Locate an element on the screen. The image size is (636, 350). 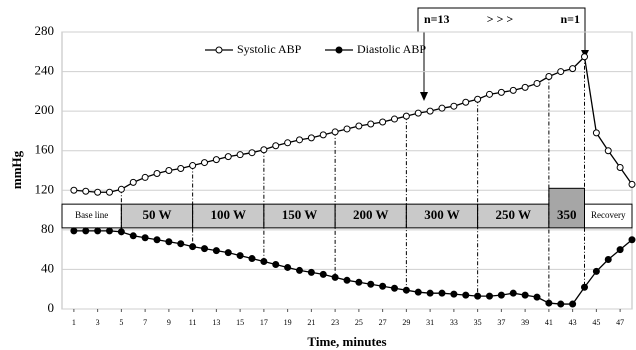
legend-label: Systolic ABP is located at coordinates (269, 49).